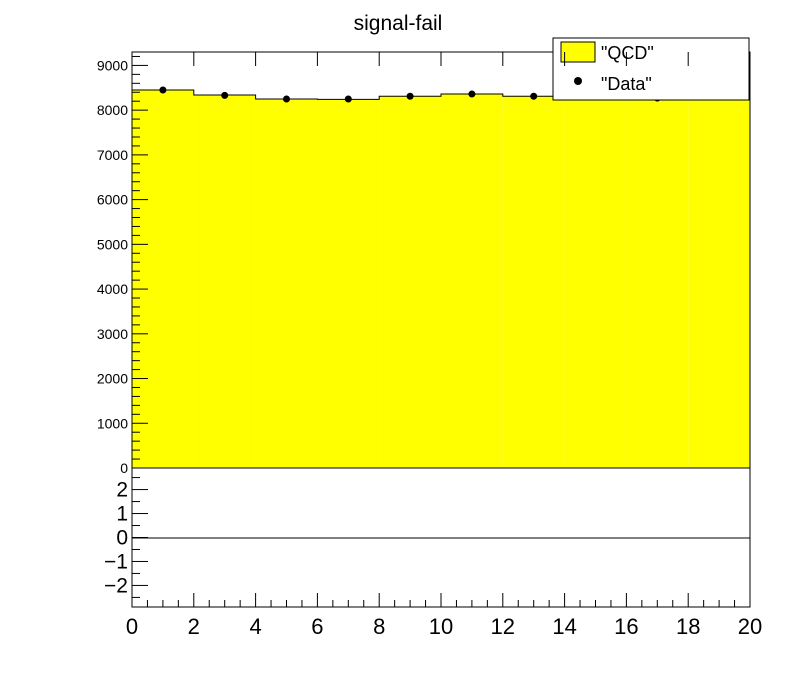 Image resolution: width=798 pixels, height=675 pixels. What do you see at coordinates (112, 200) in the screenshot?
I see `y-tick-label: 6000` at bounding box center [112, 200].